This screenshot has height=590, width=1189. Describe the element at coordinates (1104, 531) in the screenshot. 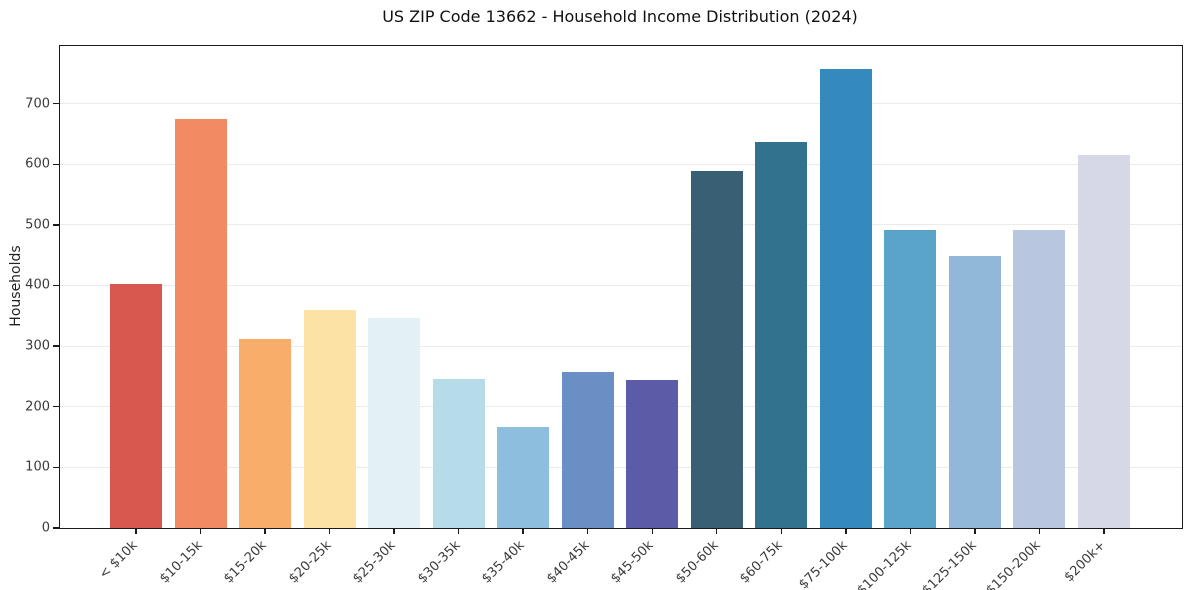

I see `x-tick-mark-200k` at that location.